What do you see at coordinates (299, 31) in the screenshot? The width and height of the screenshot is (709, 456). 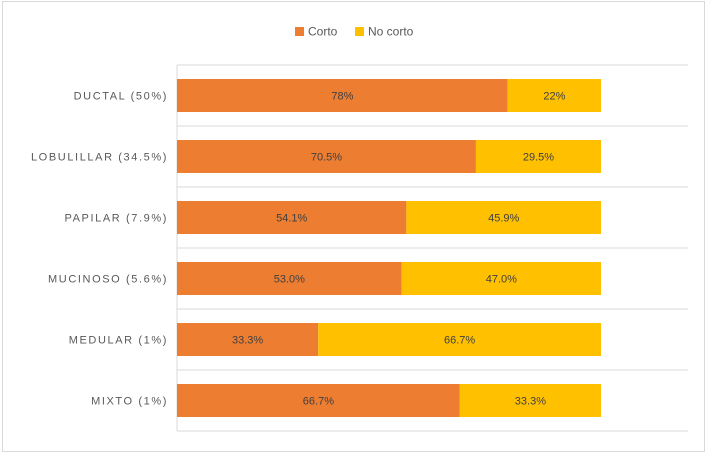 I see `legend-swatch-corto` at bounding box center [299, 31].